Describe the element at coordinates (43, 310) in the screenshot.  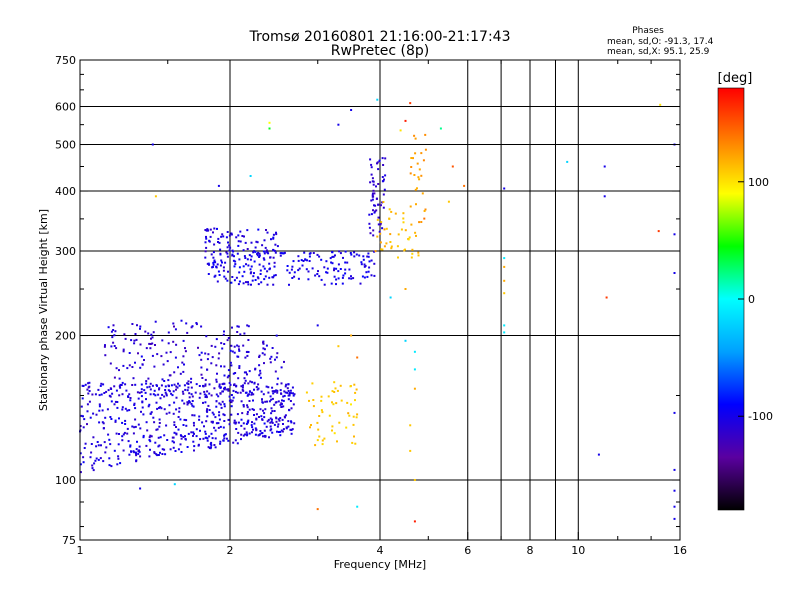
I see `y-axis-label: Stationary phase Virtual Height [km]` at that location.